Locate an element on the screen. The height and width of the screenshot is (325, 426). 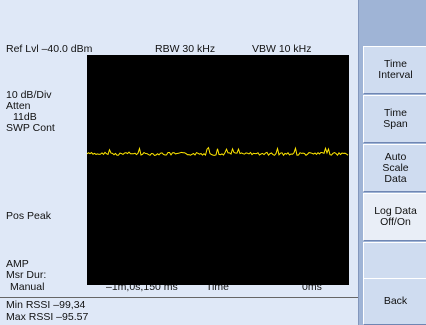
trace-svg is located at coordinates (218, 151).